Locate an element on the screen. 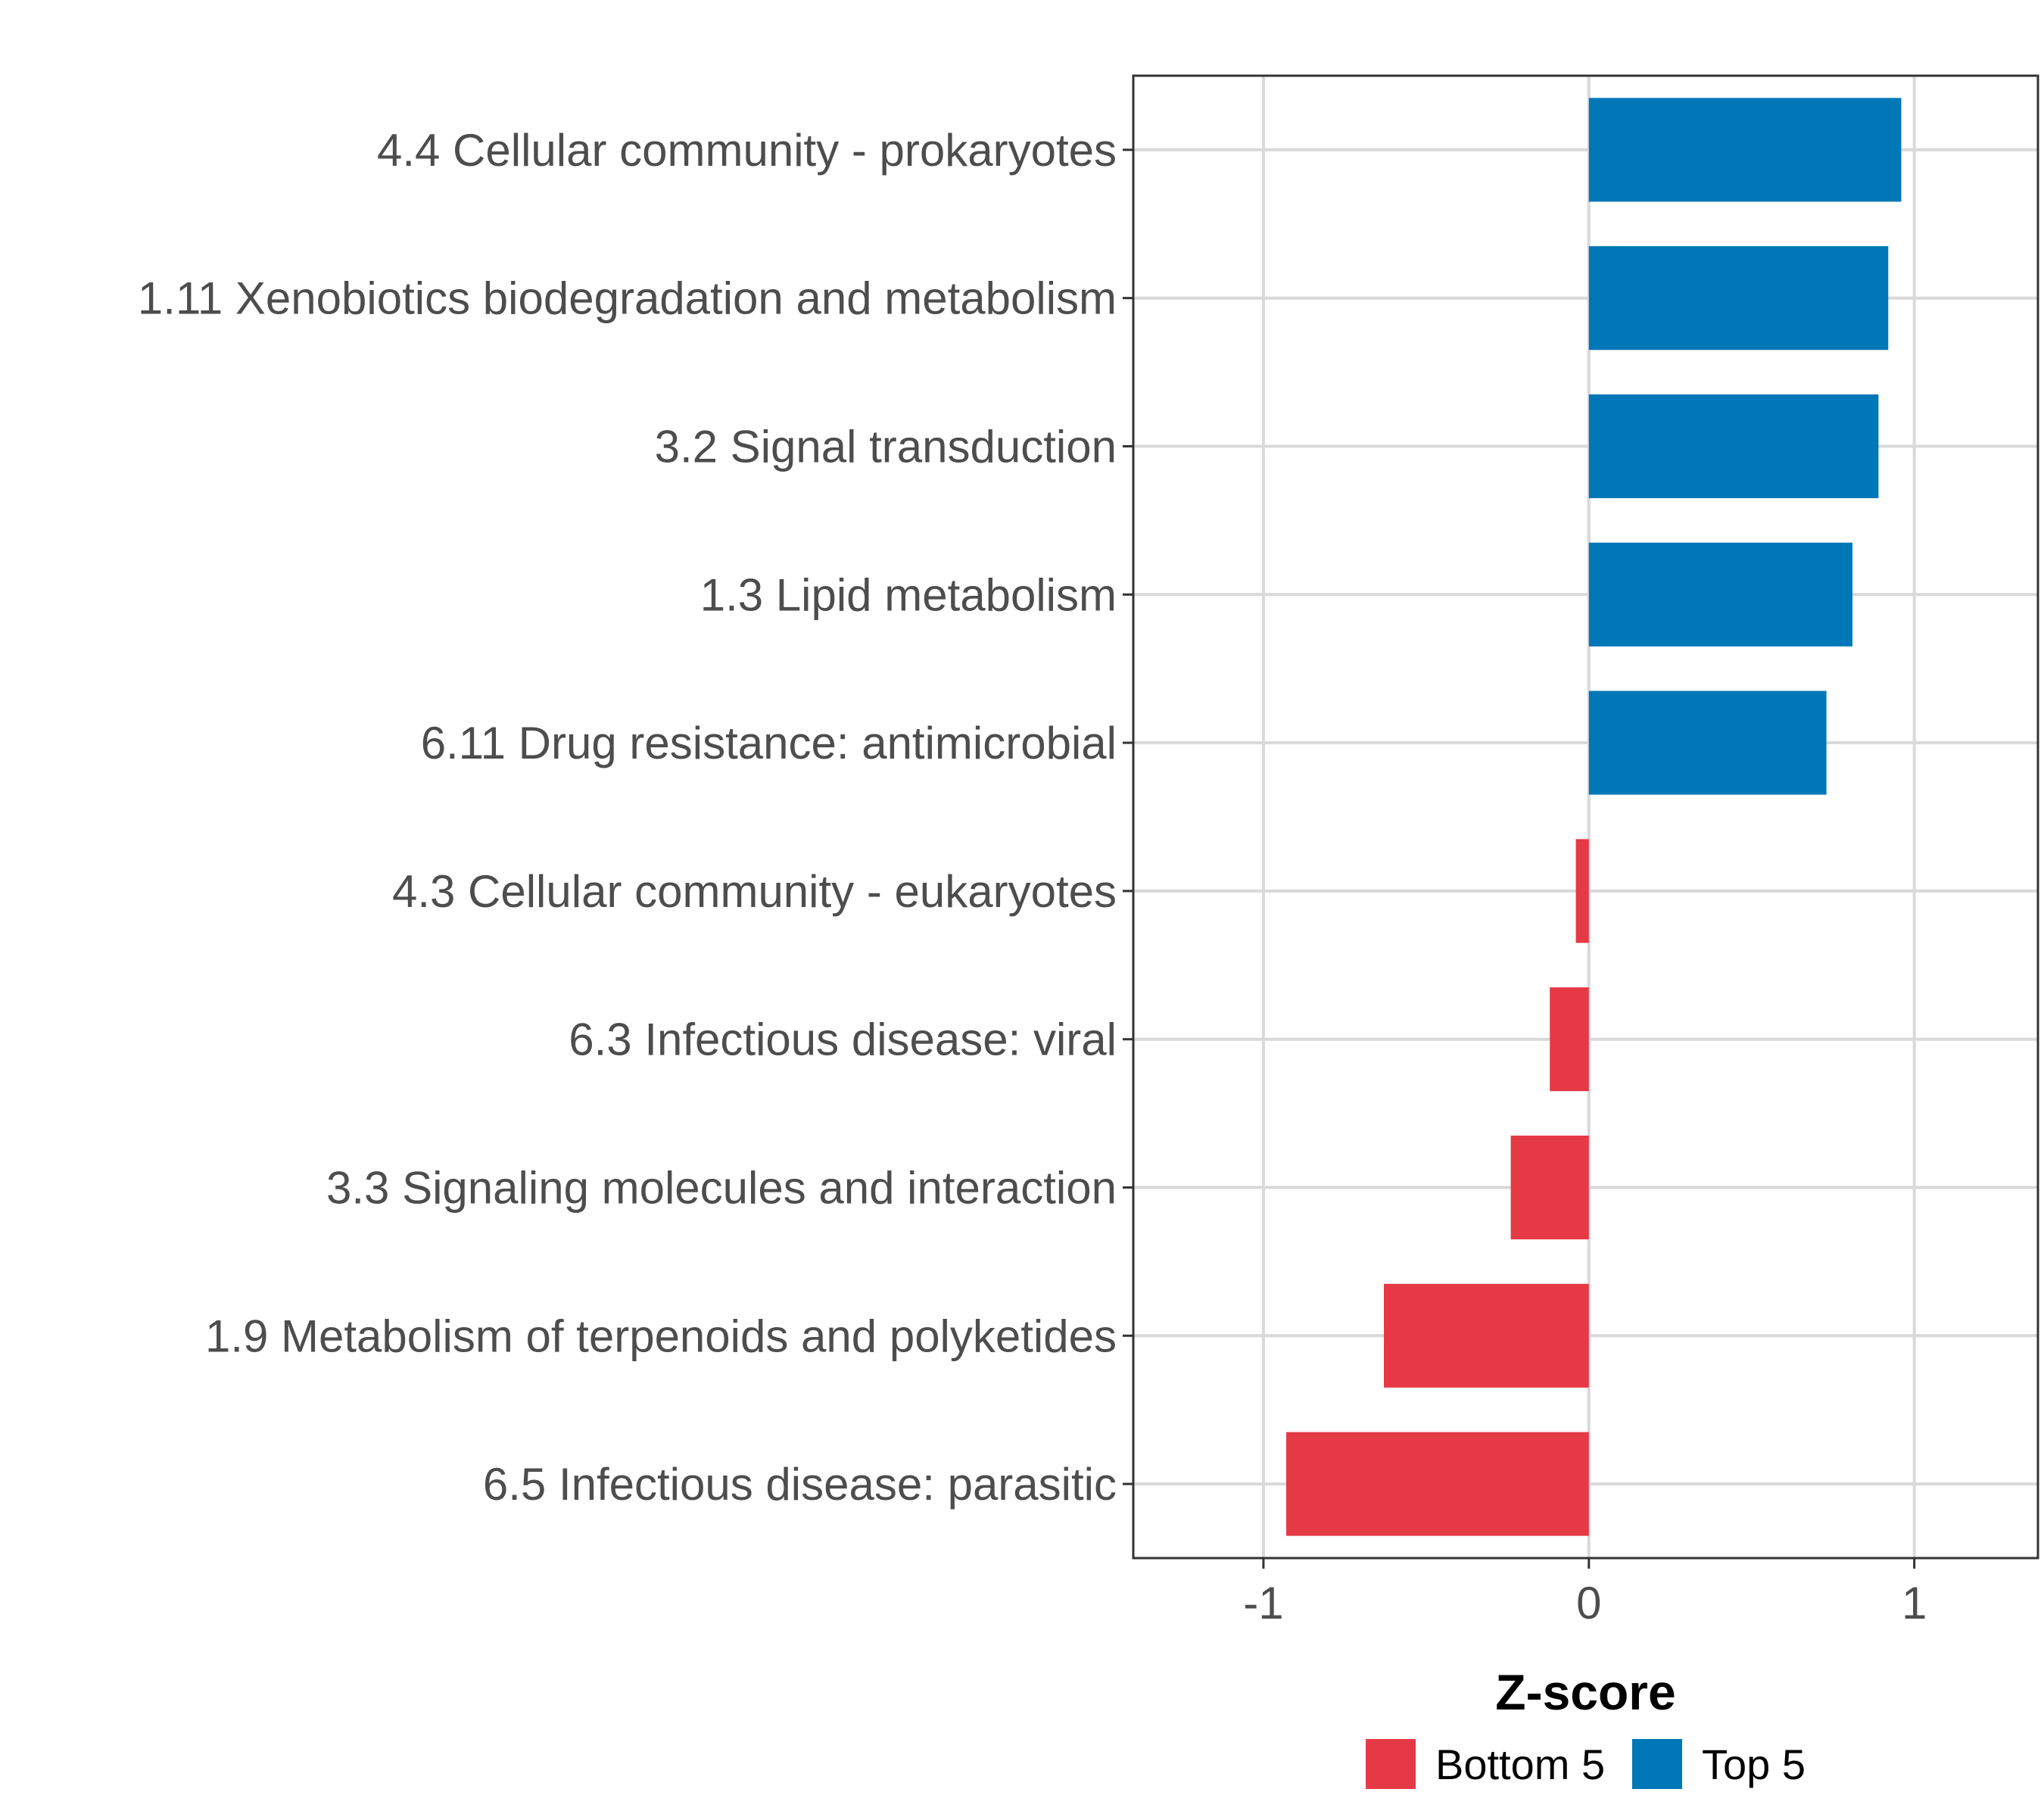 Image resolution: width=2044 pixels, height=1817 pixels. x-tick-label: -1 is located at coordinates (1263, 1603).